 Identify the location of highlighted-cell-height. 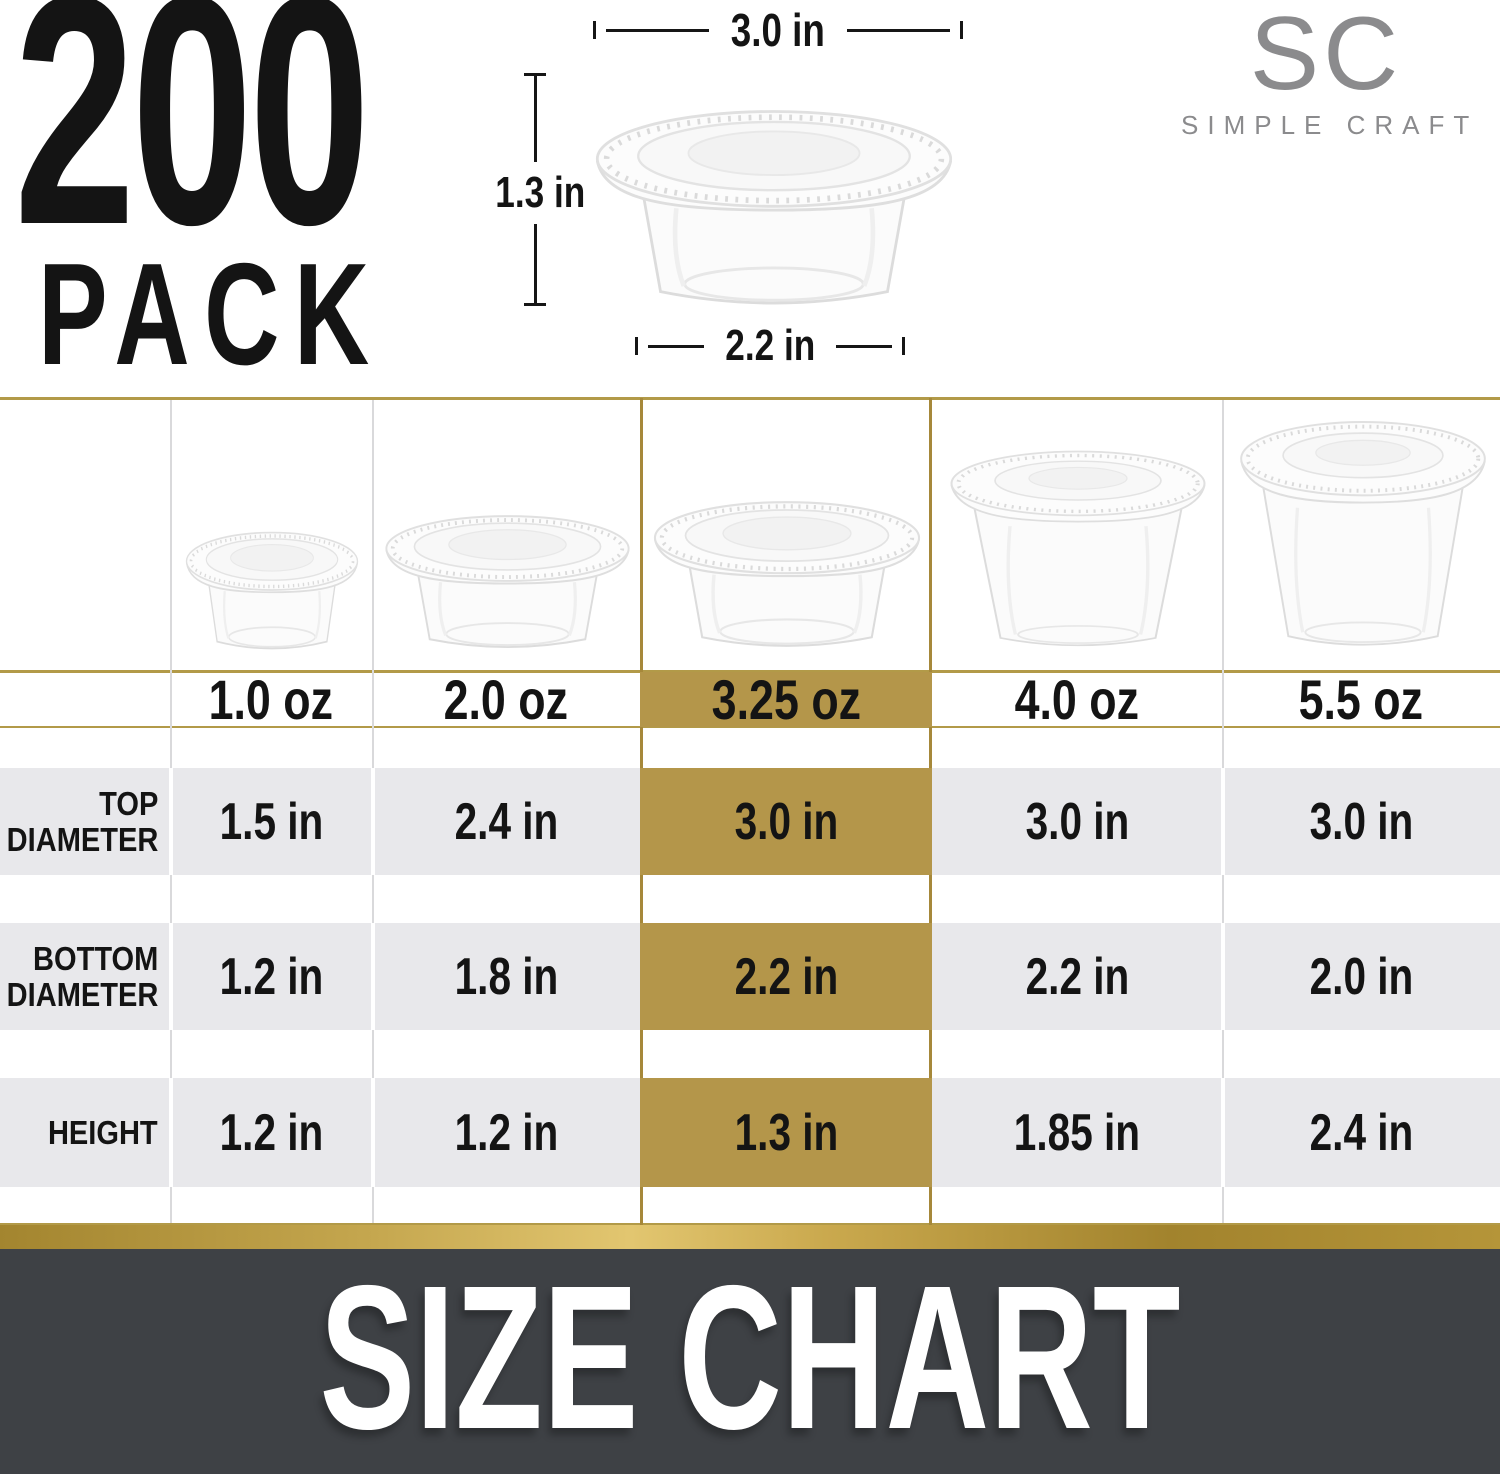
(786, 1132).